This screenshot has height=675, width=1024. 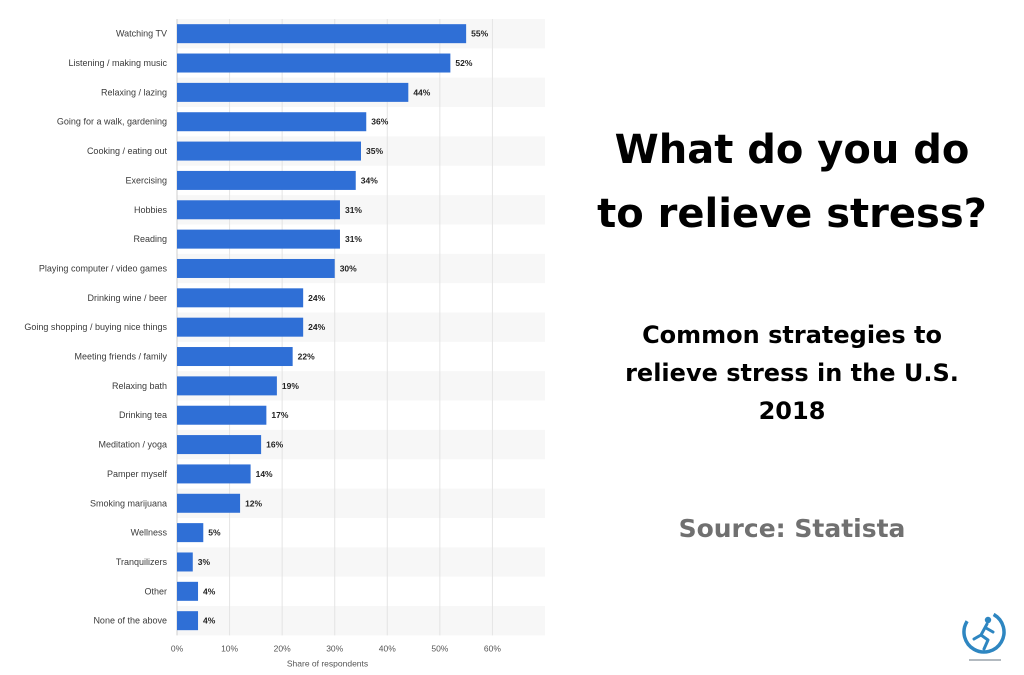 I want to click on value-label: 12%, so click(x=253, y=503).